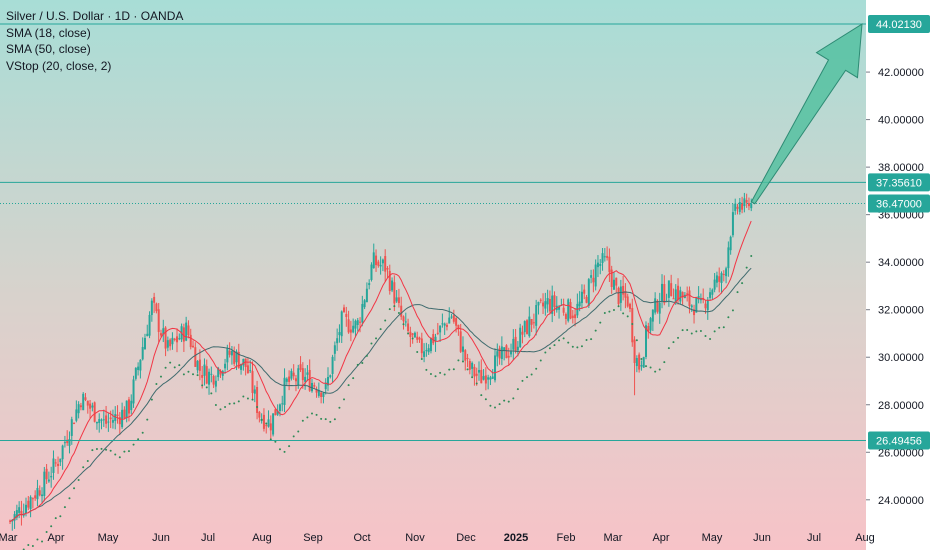 The height and width of the screenshot is (550, 932). What do you see at coordinates (901, 311) in the screenshot?
I see `y-tick-label: 32.00000` at bounding box center [901, 311].